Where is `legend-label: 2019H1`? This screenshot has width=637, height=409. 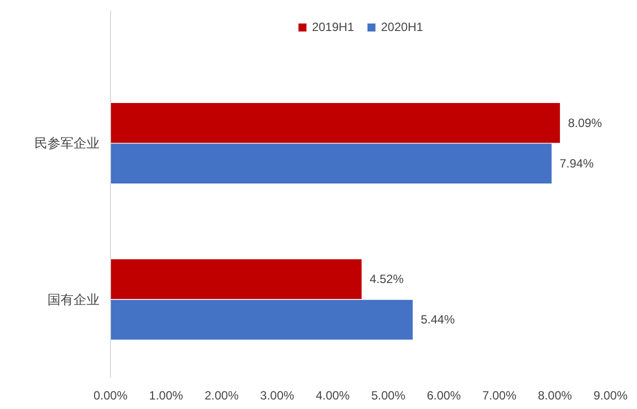 legend-label: 2019H1 is located at coordinates (333, 27).